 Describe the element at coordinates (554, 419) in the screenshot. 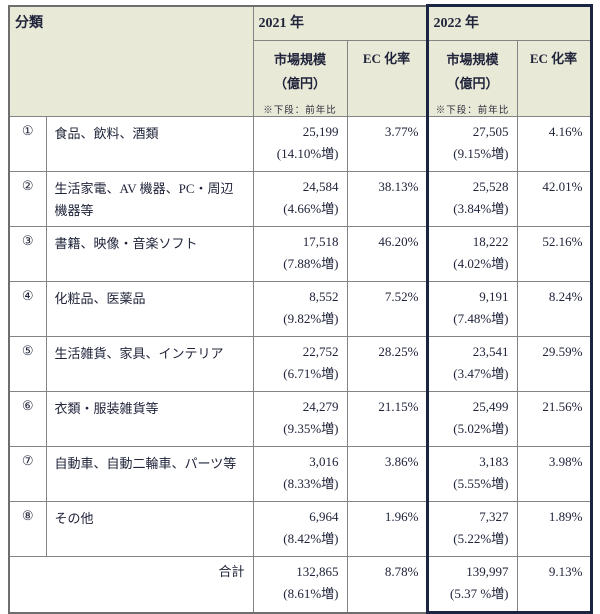

I see `ec-rate-2022: 21.56%` at that location.